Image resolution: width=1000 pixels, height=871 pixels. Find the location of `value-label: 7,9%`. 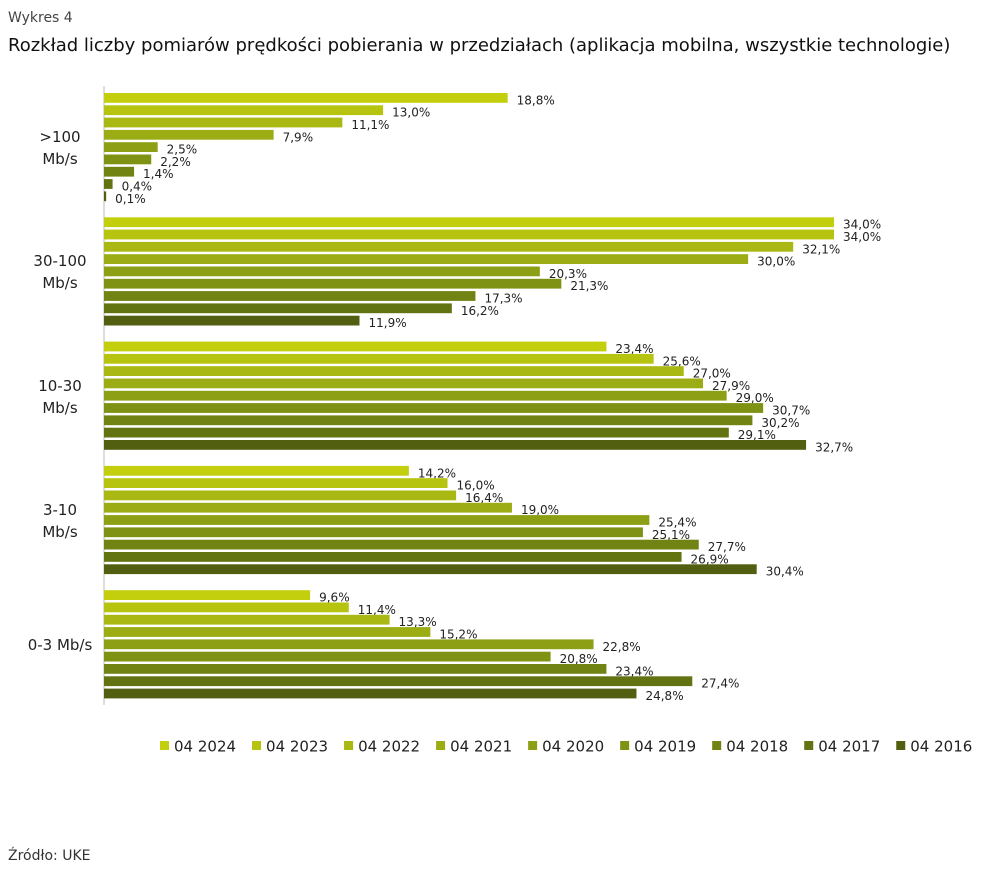

value-label: 7,9% is located at coordinates (298, 137).